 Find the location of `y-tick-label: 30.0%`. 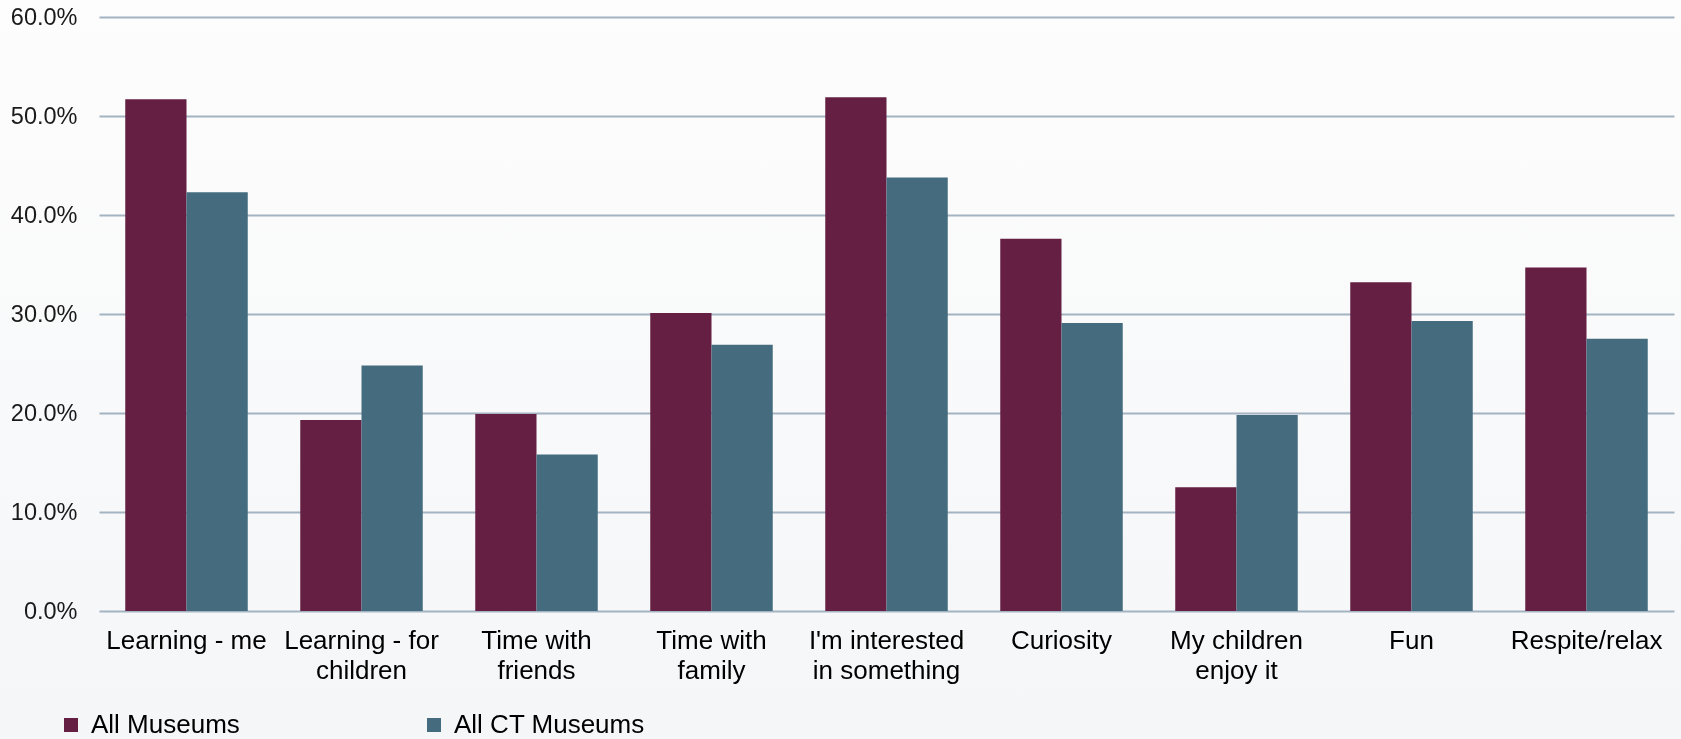

y-tick-label: 30.0% is located at coordinates (44, 313).